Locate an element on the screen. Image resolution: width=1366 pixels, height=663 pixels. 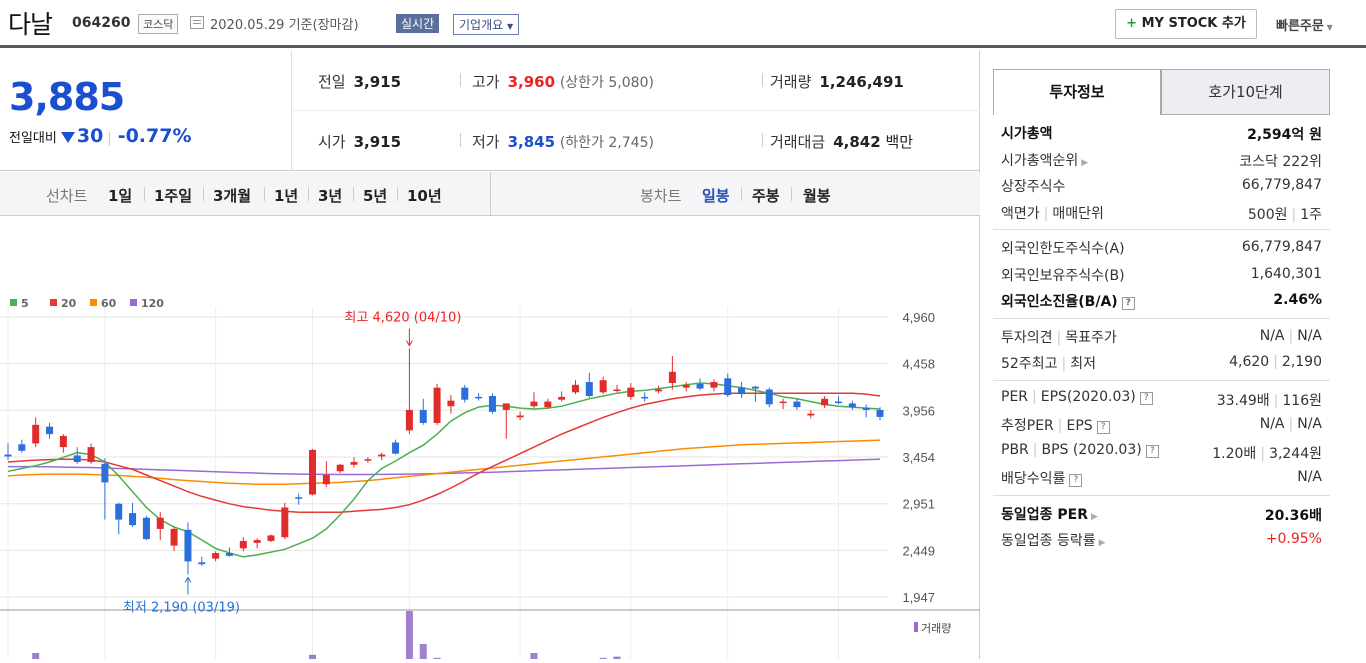
price-box: 3,885 전일대비 30 | -0.77% is located at coordinates (146, 111).